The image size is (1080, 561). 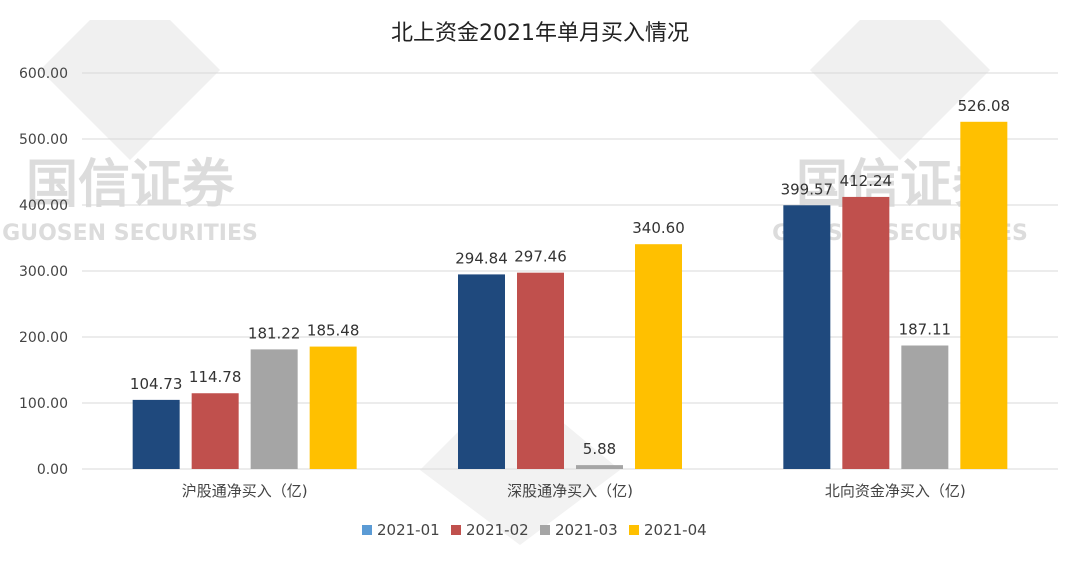 What do you see at coordinates (43, 140) in the screenshot?
I see `y-tick-label: 500.00` at bounding box center [43, 140].